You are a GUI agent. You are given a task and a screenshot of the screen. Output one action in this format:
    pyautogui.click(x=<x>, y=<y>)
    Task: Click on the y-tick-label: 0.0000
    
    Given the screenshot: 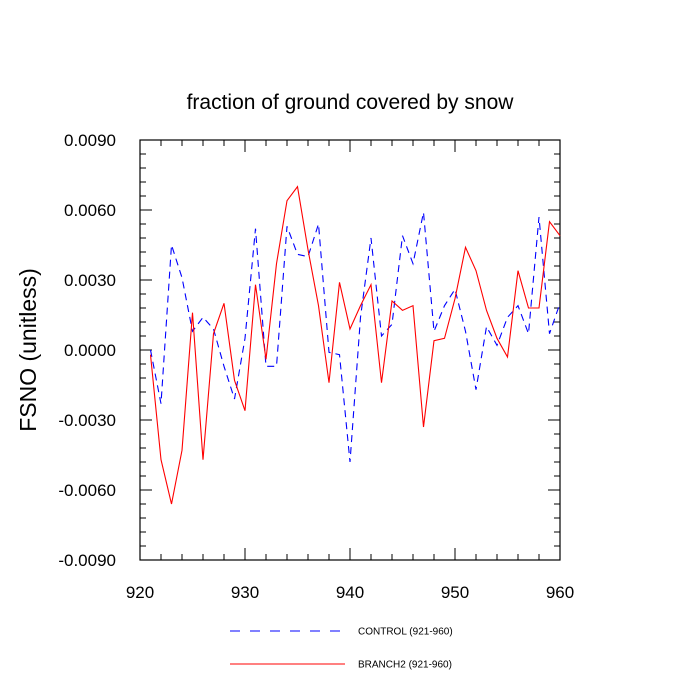 What is the action you would take?
    pyautogui.click(x=90, y=350)
    